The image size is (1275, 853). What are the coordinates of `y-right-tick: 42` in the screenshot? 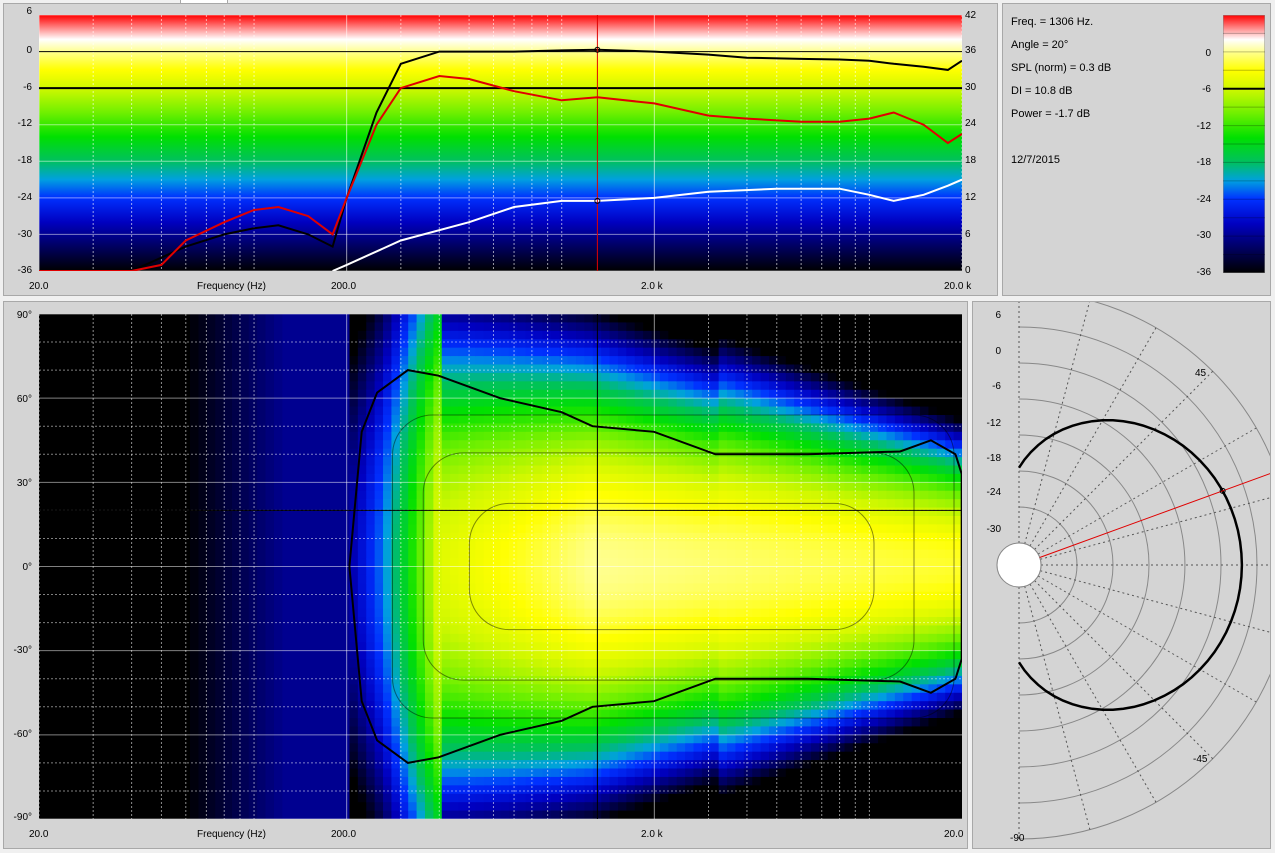 It's located at (971, 15).